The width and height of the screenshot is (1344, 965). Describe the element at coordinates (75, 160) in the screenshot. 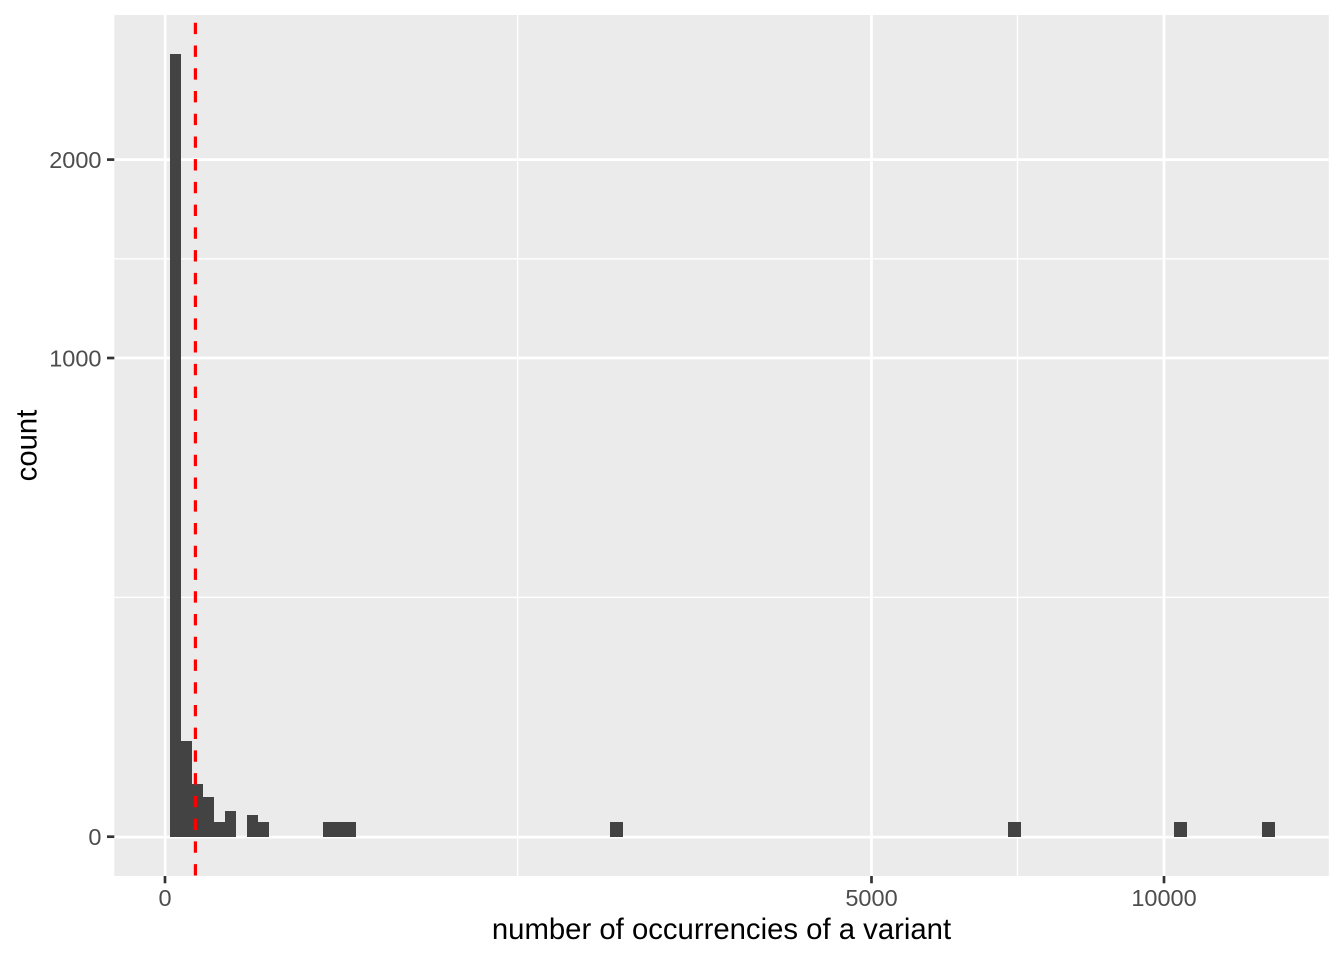

I see `svg-text: 2000` at that location.